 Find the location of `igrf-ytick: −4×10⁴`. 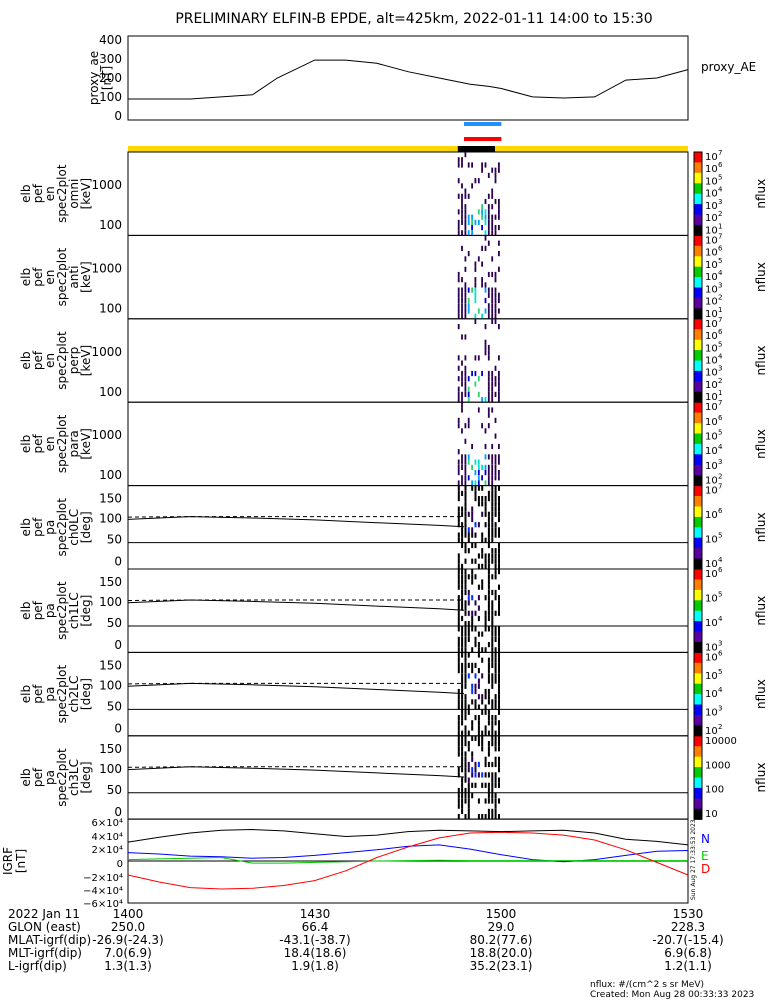

igrf-ytick: −4×10⁴ is located at coordinates (103, 891).